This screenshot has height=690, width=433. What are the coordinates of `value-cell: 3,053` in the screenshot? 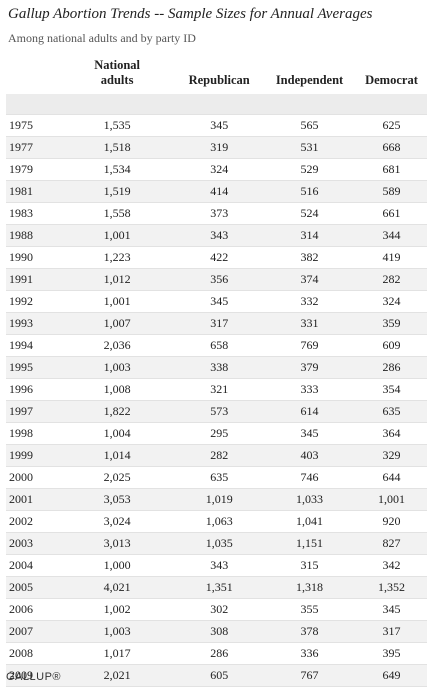 It's located at (117, 499).